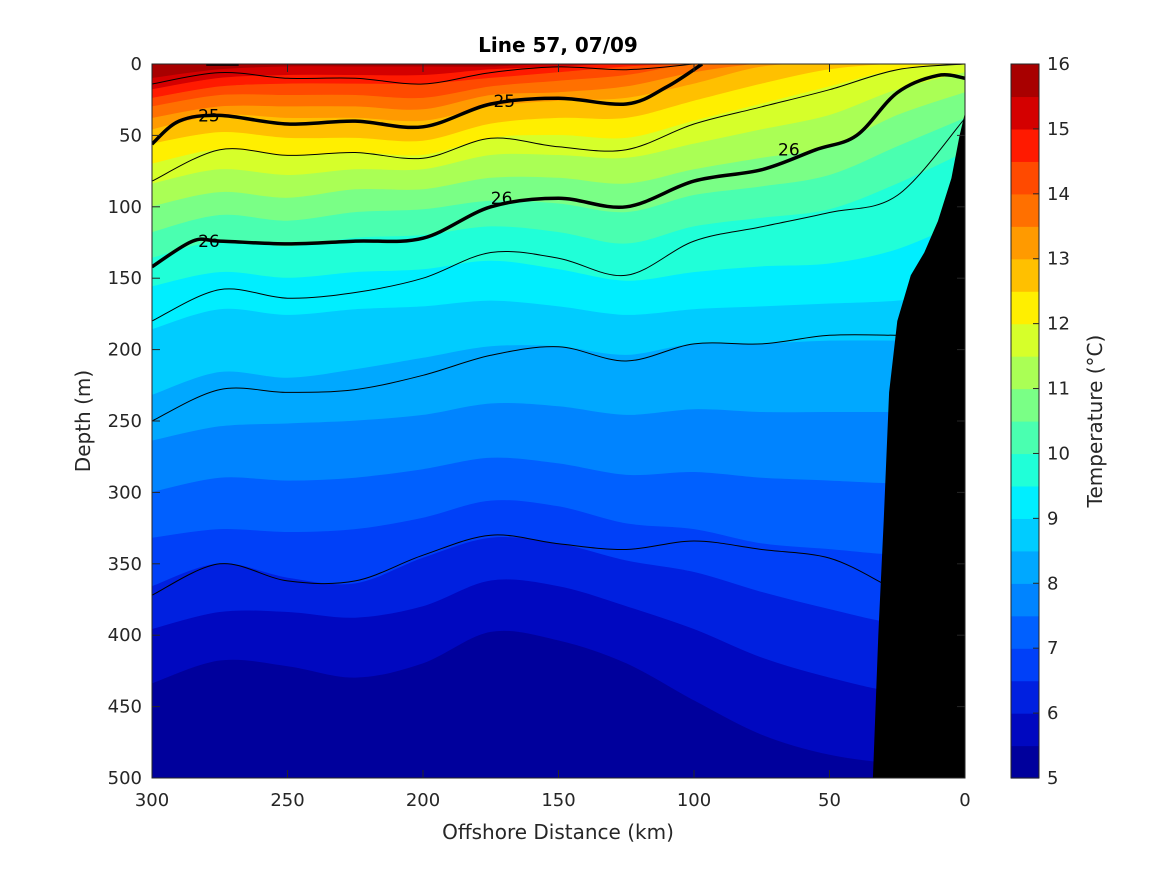 The width and height of the screenshot is (1167, 875). I want to click on colorbar-swatch-12.5, so click(1025, 275).